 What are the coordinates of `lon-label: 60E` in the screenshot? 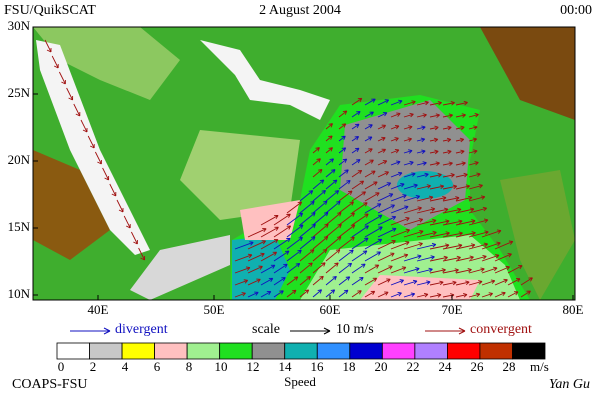 It's located at (330, 309).